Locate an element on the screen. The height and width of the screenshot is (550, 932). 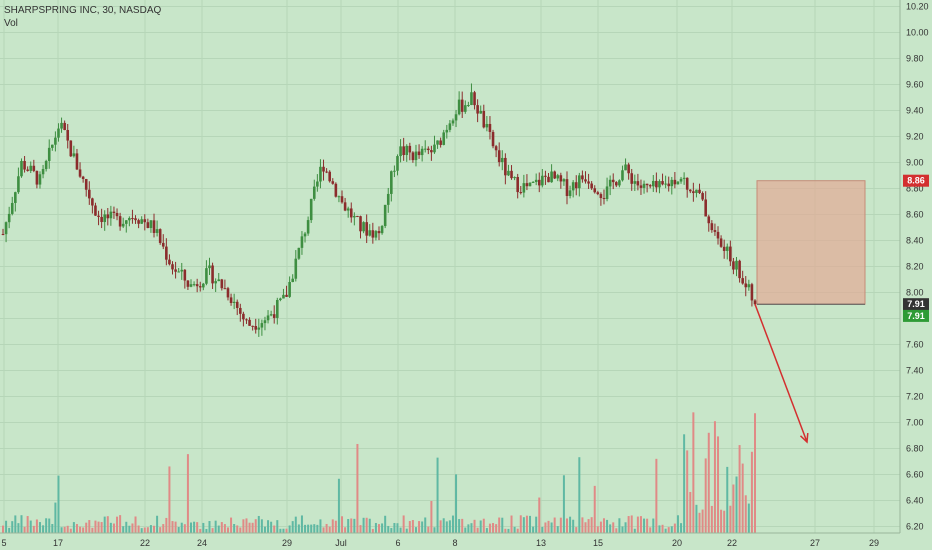
y-tick-label: 8.00 is located at coordinates (915, 293).